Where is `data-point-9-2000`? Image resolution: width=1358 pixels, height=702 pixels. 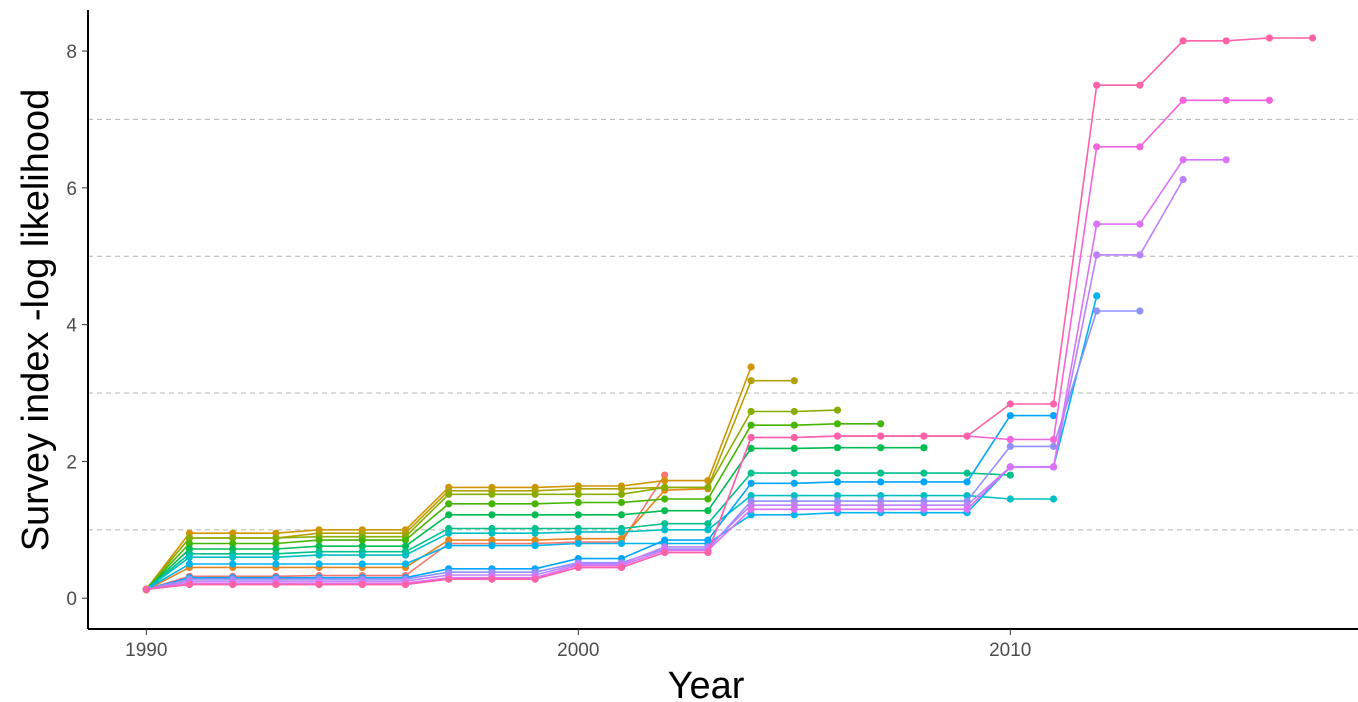 data-point-9-2000 is located at coordinates (578, 532).